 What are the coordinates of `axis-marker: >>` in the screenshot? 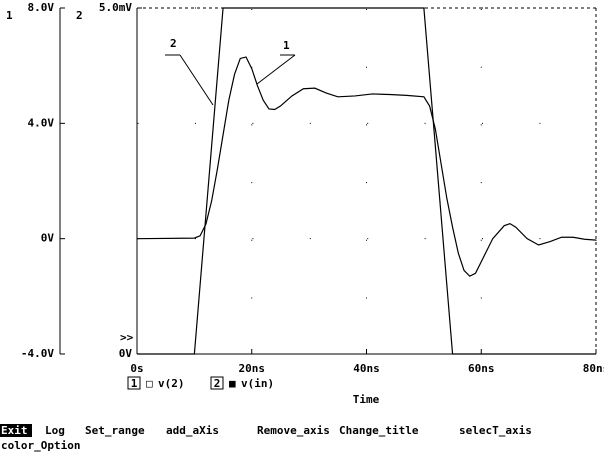 It's located at (127, 337).